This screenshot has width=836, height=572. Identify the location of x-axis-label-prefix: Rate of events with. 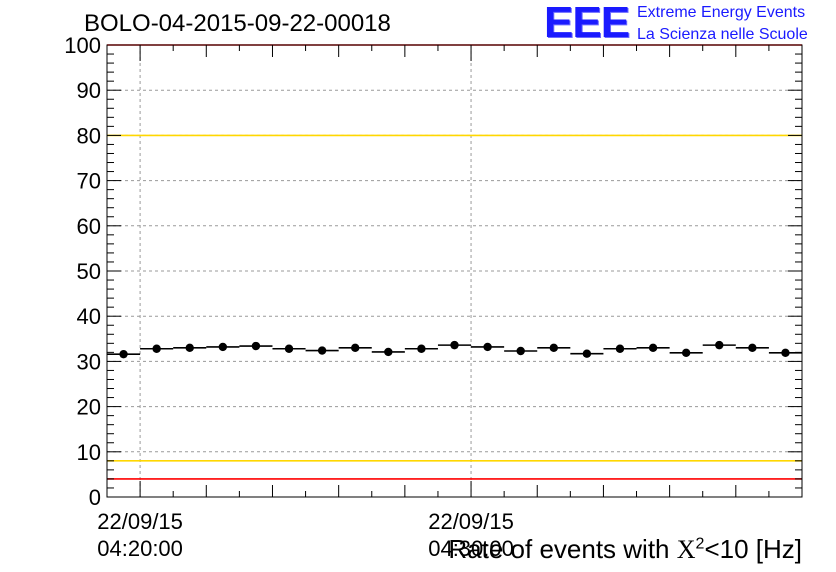
(562, 549).